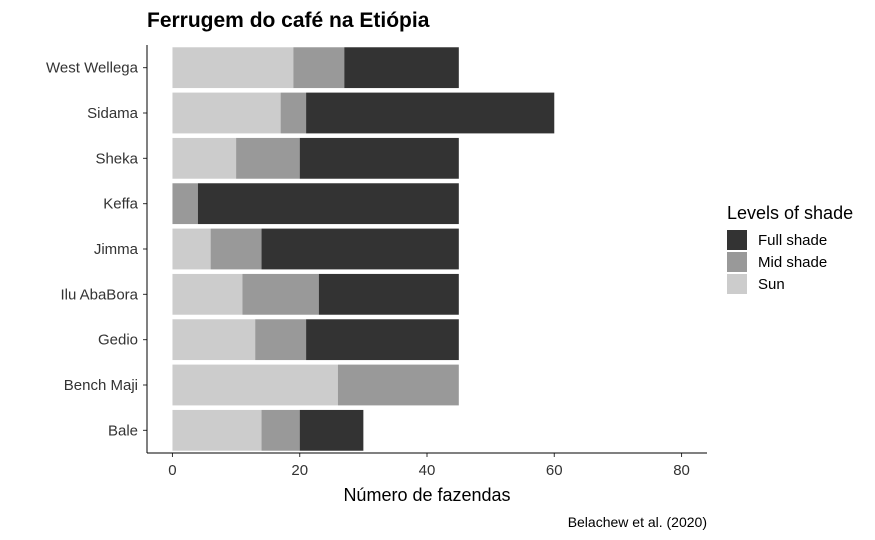  I want to click on y-tick-label: Sheka, so click(116, 158).